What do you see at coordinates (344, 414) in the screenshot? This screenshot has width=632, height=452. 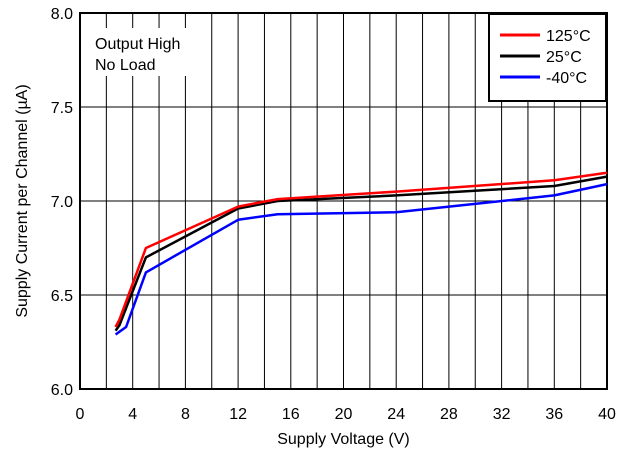 I see `x-tick-label: 20` at bounding box center [344, 414].